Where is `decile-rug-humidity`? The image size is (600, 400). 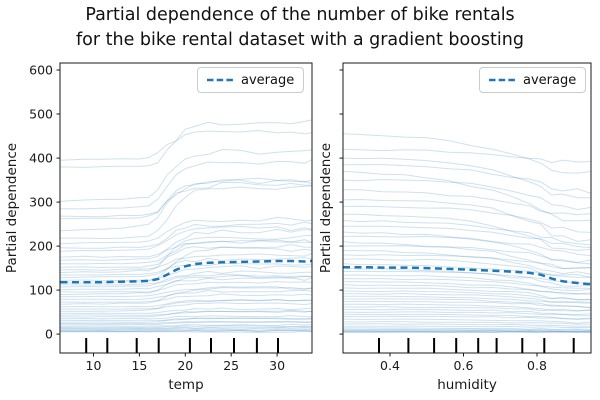
decile-rug-humidity is located at coordinates (476, 345).